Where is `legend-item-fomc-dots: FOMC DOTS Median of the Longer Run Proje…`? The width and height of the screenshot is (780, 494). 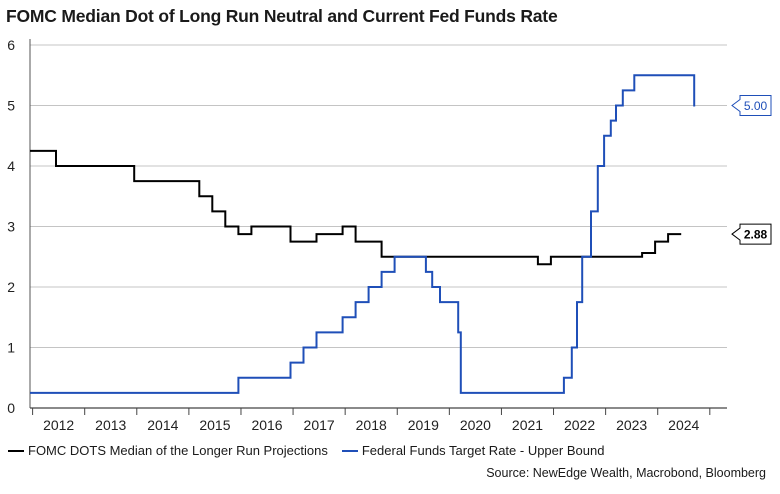 legend-item-fomc-dots: FOMC DOTS Median of the Longer Run Proje… is located at coordinates (168, 450).